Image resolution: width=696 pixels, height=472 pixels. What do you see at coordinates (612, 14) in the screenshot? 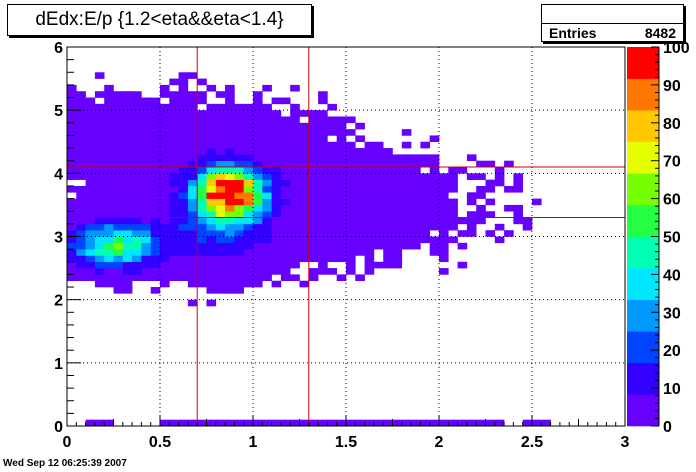
I see `stats-header` at bounding box center [612, 14].